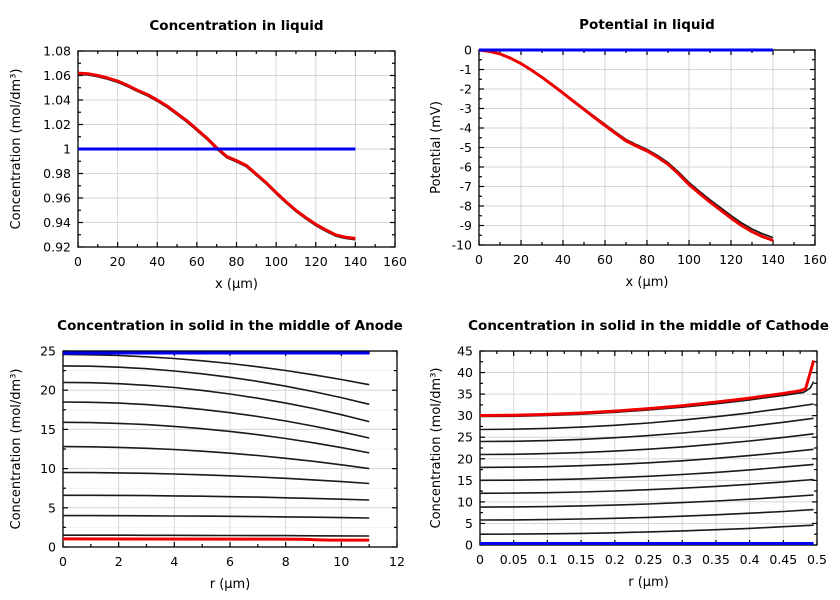 This screenshot has width=840, height=600. I want to click on y-tick-label: 0.94, so click(57, 222).